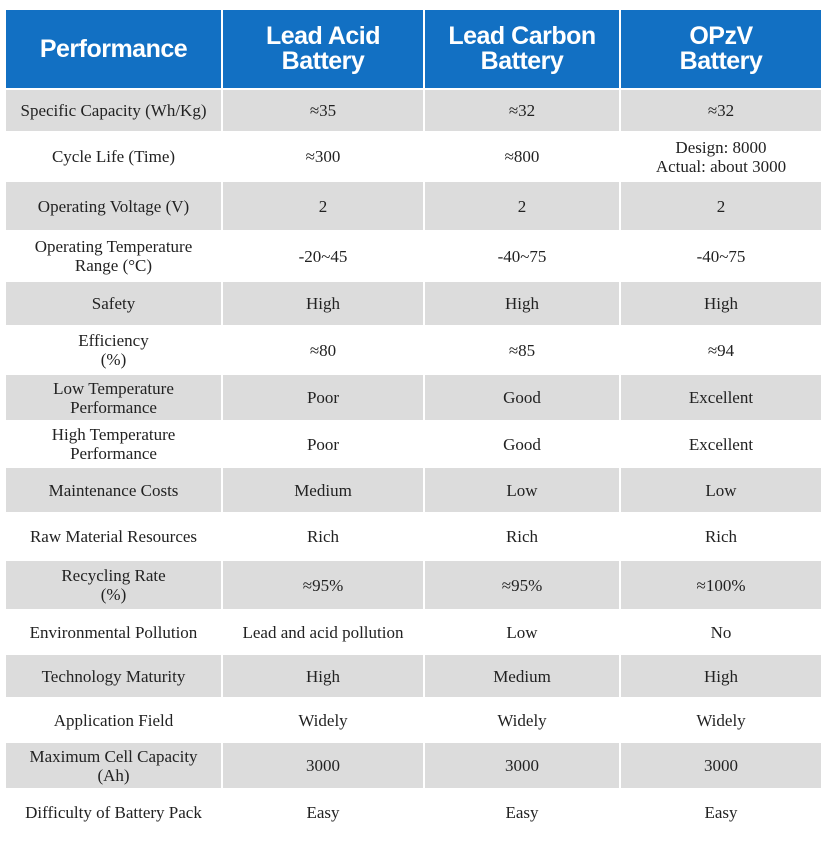  What do you see at coordinates (322, 156) in the screenshot?
I see `cell-lead-acid-value: ≈300` at bounding box center [322, 156].